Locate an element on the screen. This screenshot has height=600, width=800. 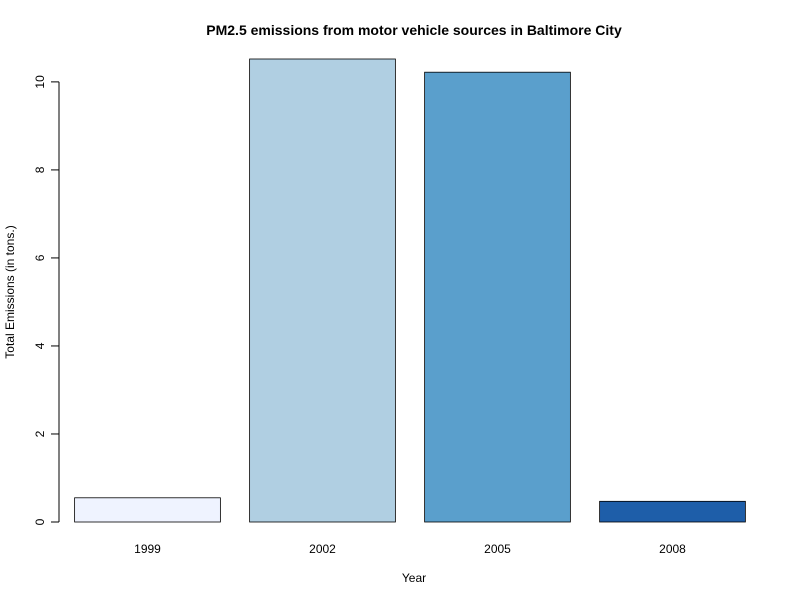
x-category-label: 2005 is located at coordinates (497, 549).